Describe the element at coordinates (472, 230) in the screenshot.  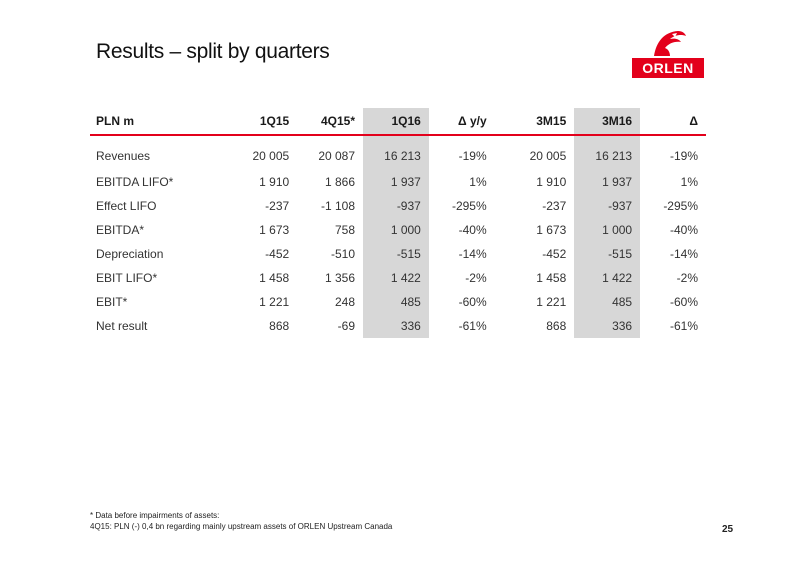
I see `cell-delta-yy: -40%` at that location.